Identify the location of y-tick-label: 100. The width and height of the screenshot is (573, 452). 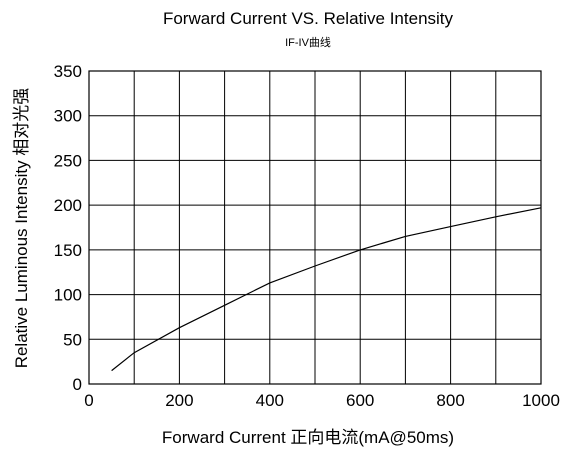
(68, 295).